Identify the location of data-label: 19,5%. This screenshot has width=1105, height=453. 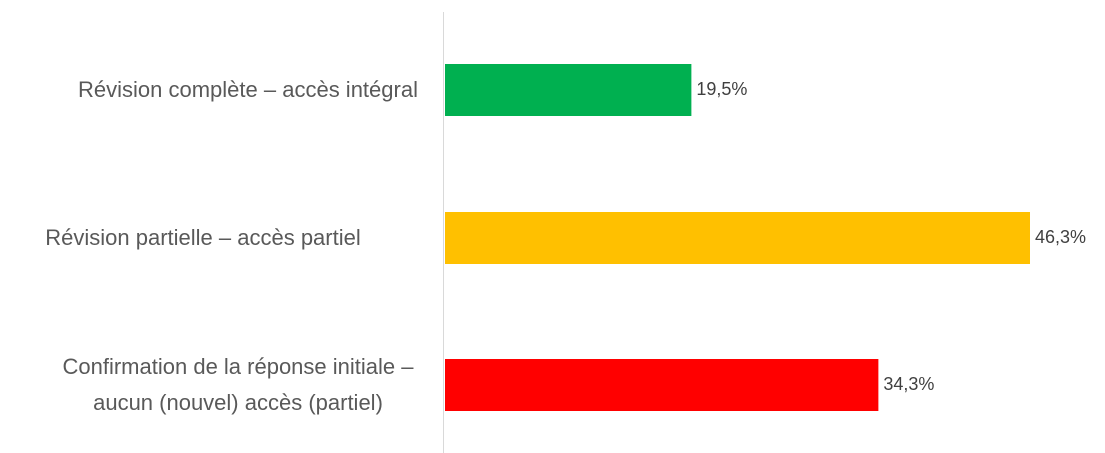
(721, 89).